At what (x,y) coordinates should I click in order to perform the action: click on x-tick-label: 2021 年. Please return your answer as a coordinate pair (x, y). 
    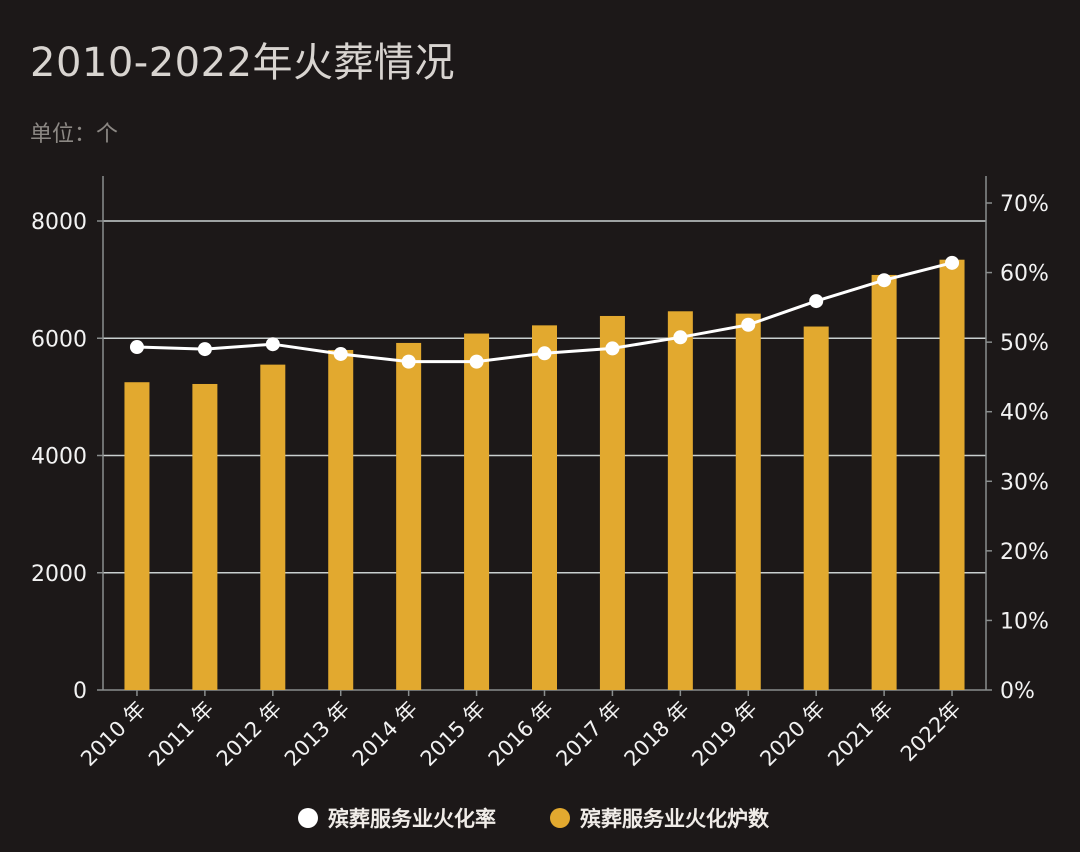
    Looking at the image, I should click on (860, 734).